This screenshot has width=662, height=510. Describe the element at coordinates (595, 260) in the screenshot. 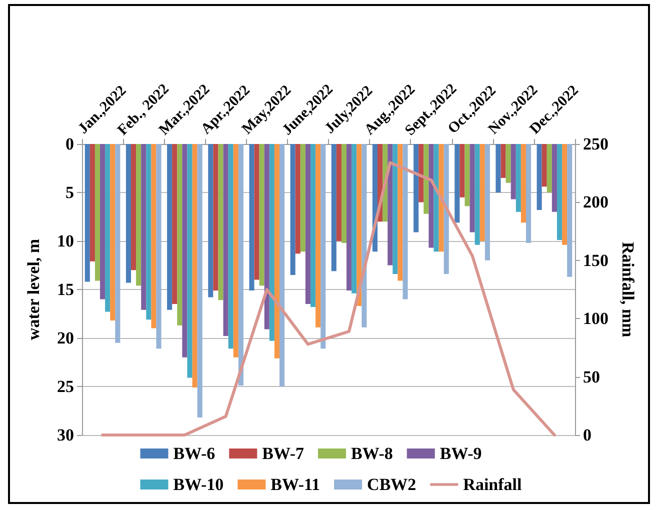

I see `y2-tick-label: 150` at that location.